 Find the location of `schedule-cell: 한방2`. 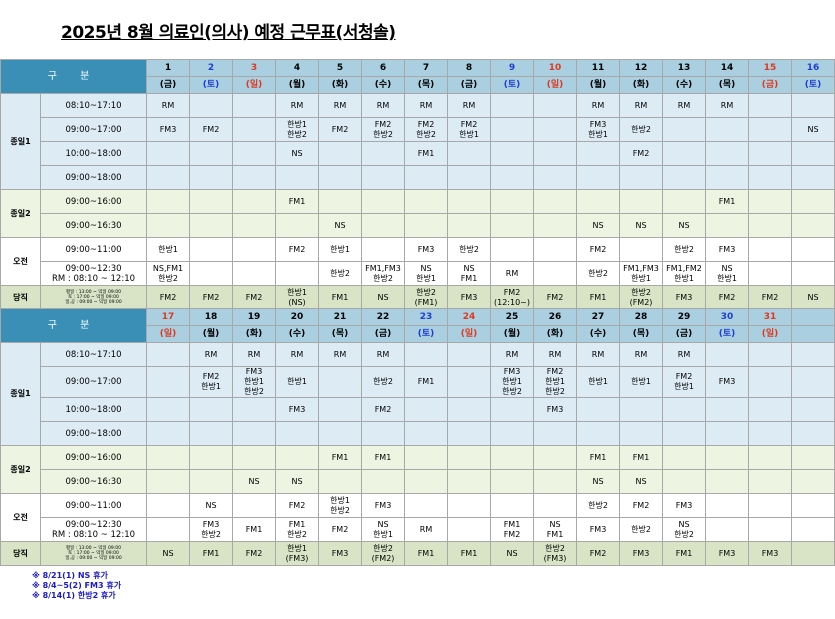

schedule-cell: 한방2 is located at coordinates (340, 273).